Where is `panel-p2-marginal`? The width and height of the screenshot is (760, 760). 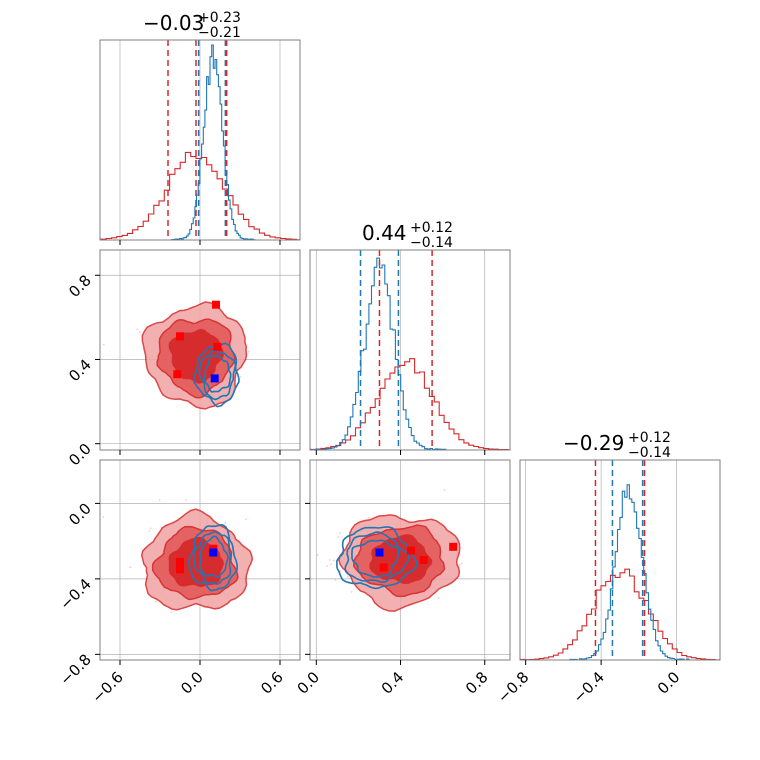 panel-p2-marginal is located at coordinates (410, 352).